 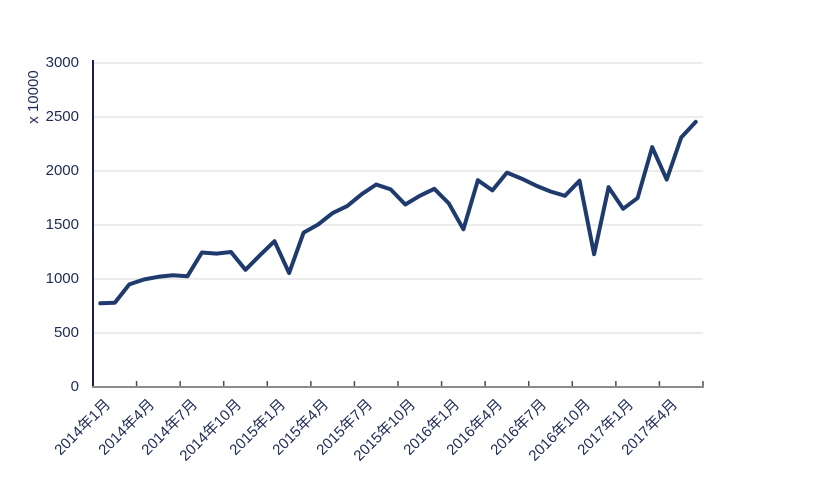 What do you see at coordinates (62, 62) in the screenshot?
I see `y-tick-label: 3000` at bounding box center [62, 62].